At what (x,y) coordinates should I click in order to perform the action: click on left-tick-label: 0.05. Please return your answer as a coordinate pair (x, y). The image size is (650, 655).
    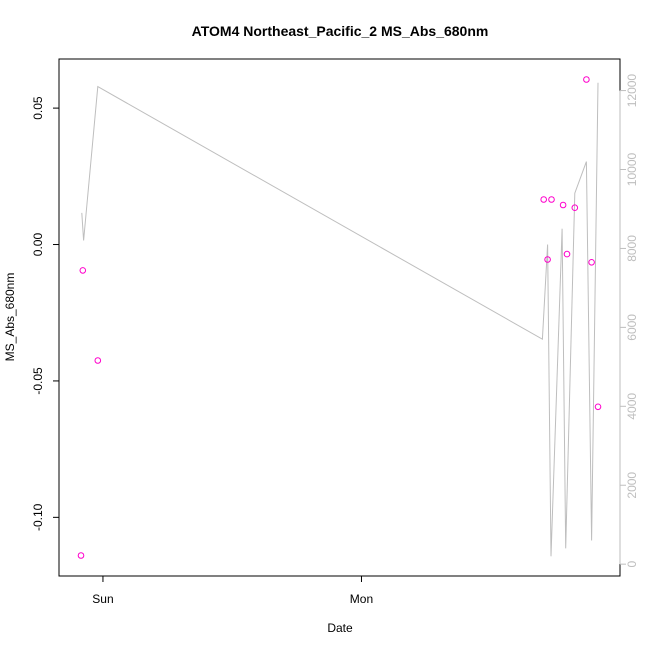
    Looking at the image, I should click on (38, 108).